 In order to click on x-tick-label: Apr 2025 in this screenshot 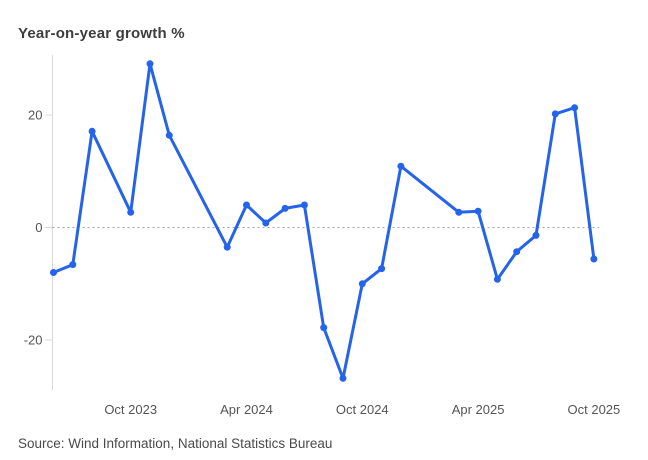, I will do `click(478, 409)`.